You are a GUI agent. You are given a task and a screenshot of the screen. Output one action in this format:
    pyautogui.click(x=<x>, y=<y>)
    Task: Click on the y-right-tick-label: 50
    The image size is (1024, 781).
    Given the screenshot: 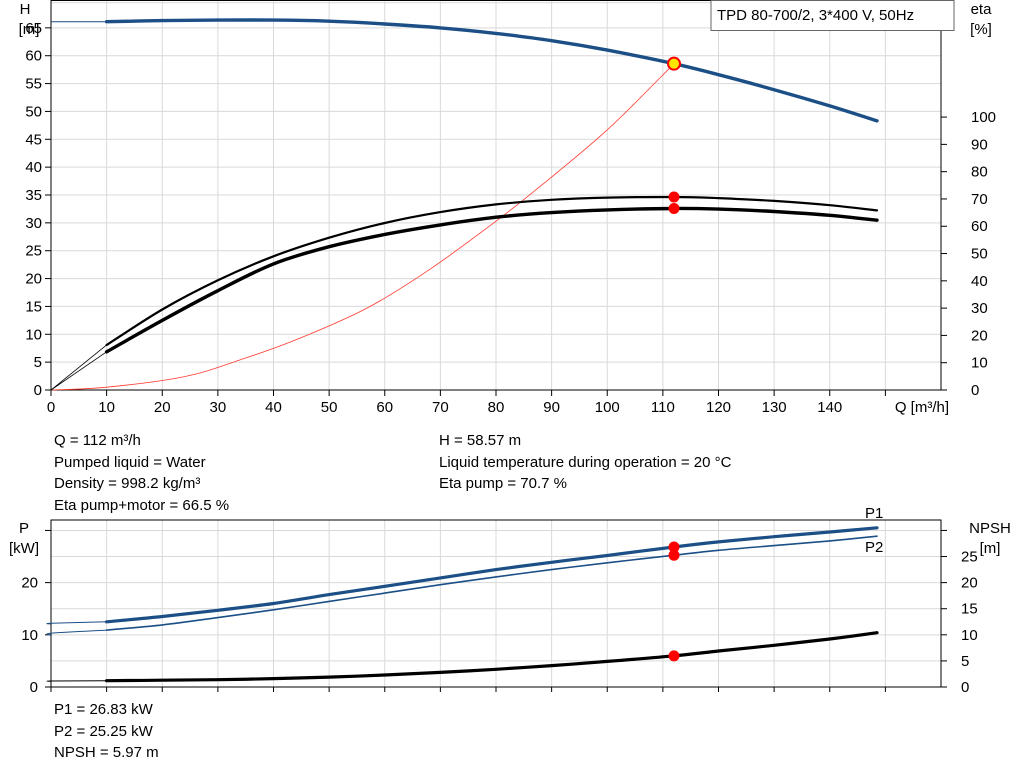 What is the action you would take?
    pyautogui.click(x=979, y=254)
    